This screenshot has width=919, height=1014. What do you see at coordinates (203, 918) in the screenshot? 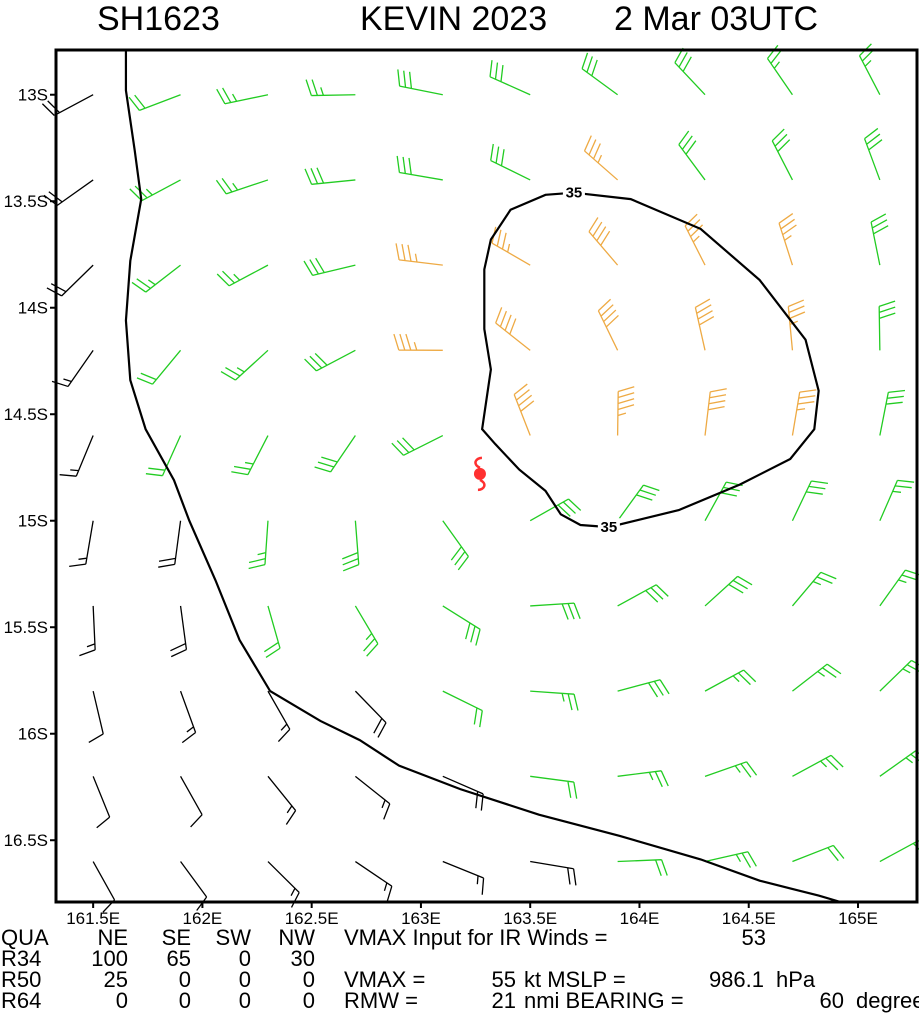
I see `x-tick-label: 162E` at bounding box center [203, 918].